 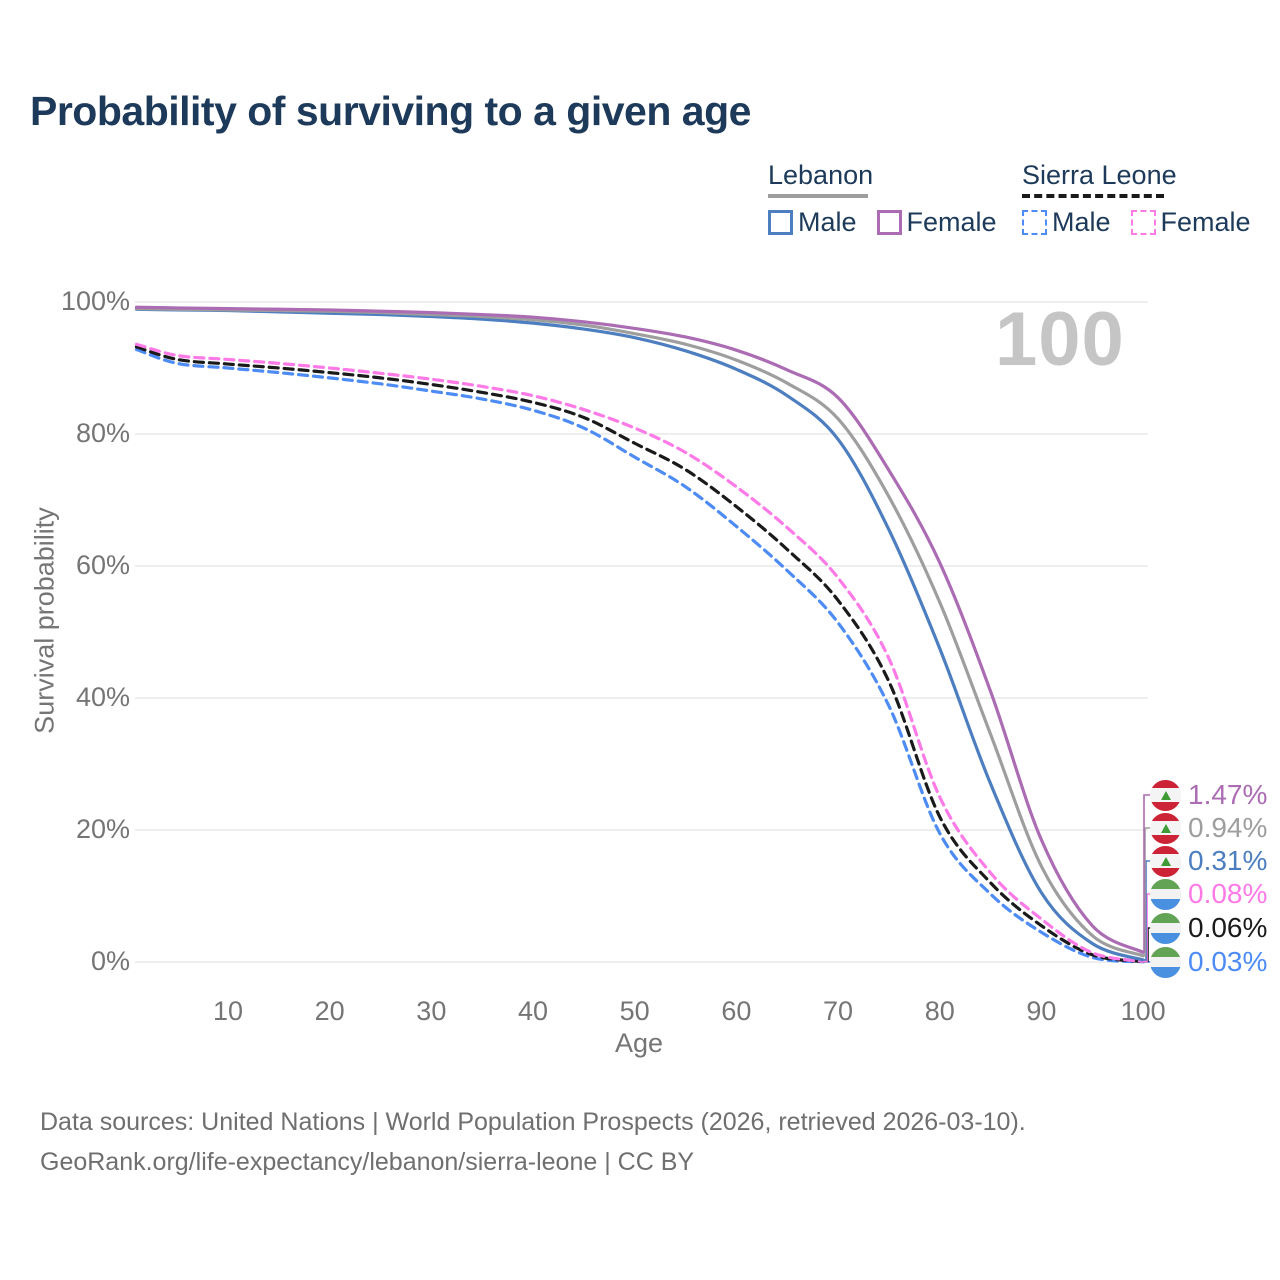 I want to click on x-tick-label: 80, so click(x=939, y=1011).